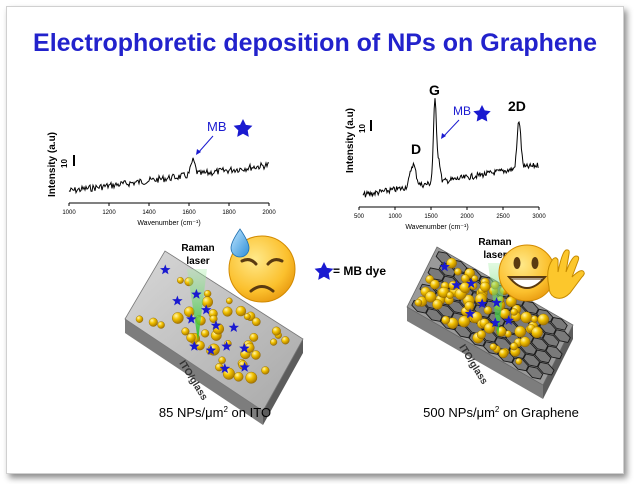  Describe the element at coordinates (359, 271) in the screenshot. I see `legend-label: = MB dye` at that location.